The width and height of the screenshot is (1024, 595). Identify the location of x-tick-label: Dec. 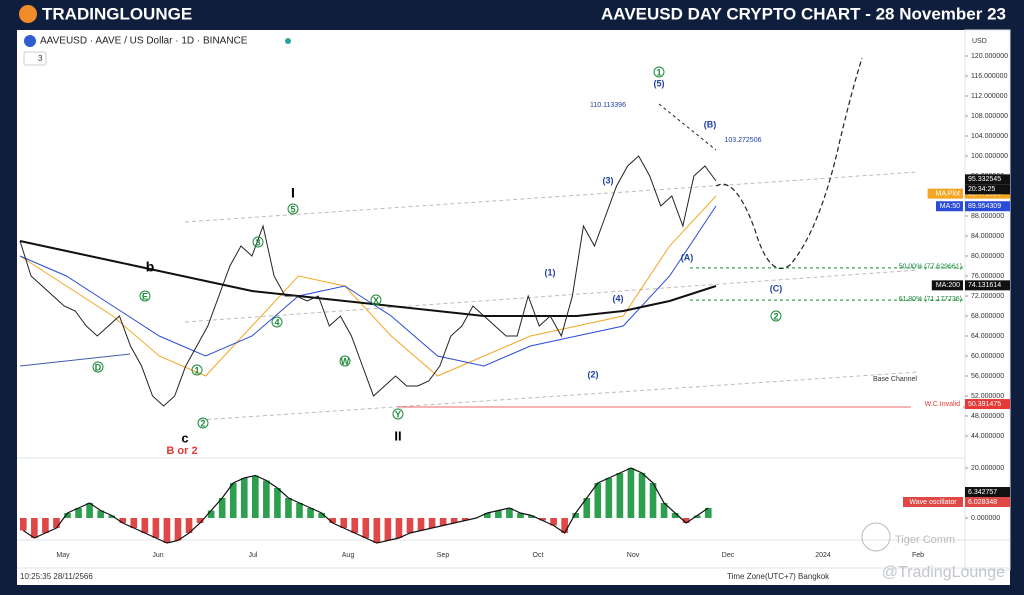
(728, 555).